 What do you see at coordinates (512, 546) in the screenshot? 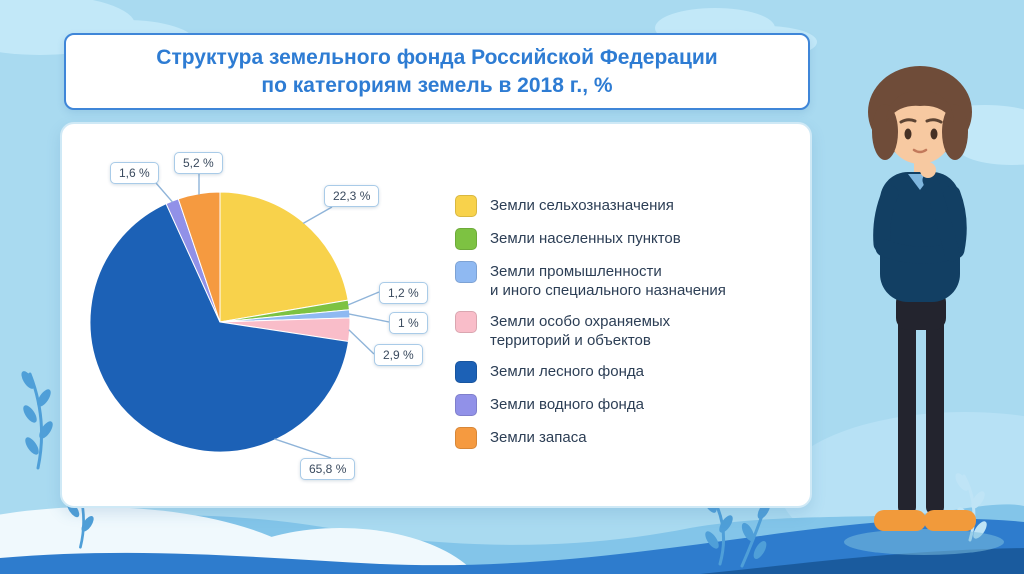
I see `wave-dark-band` at bounding box center [512, 546].